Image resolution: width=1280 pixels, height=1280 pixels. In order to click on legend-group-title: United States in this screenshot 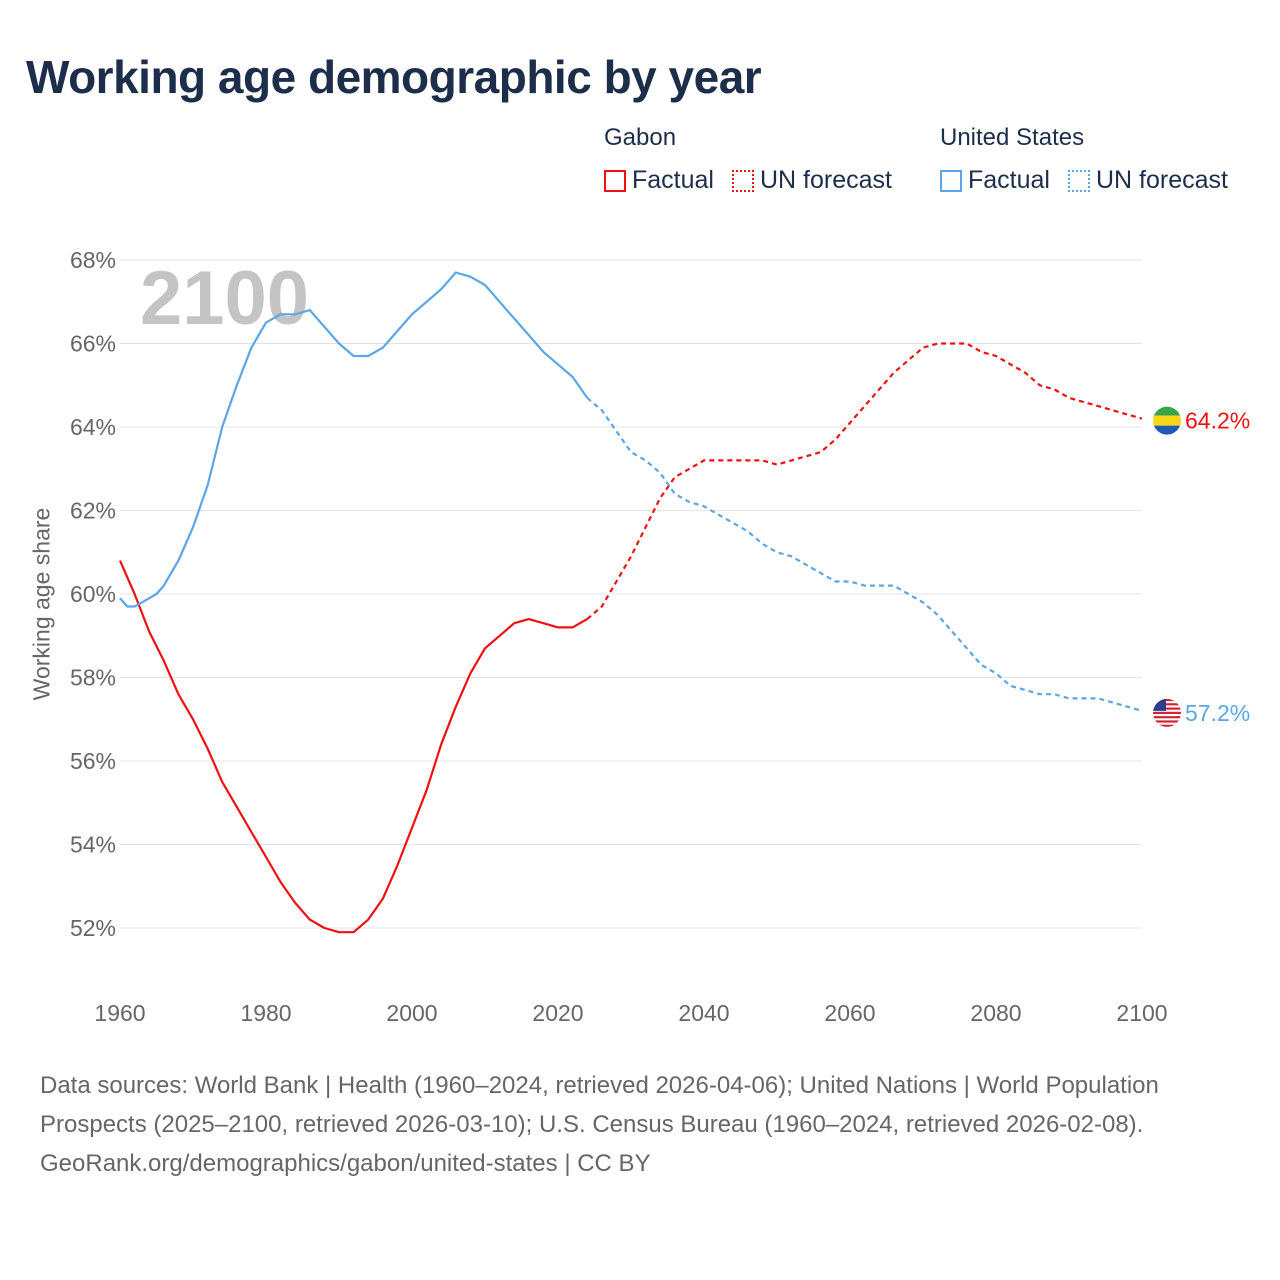, I will do `click(1012, 137)`.